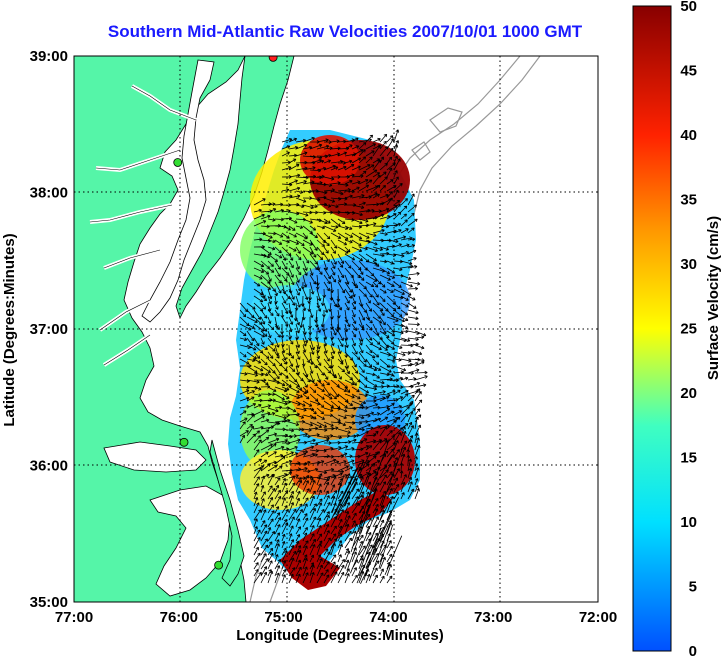  I want to click on colorbar-label: Surface Velocity (cm/s), so click(713, 298).